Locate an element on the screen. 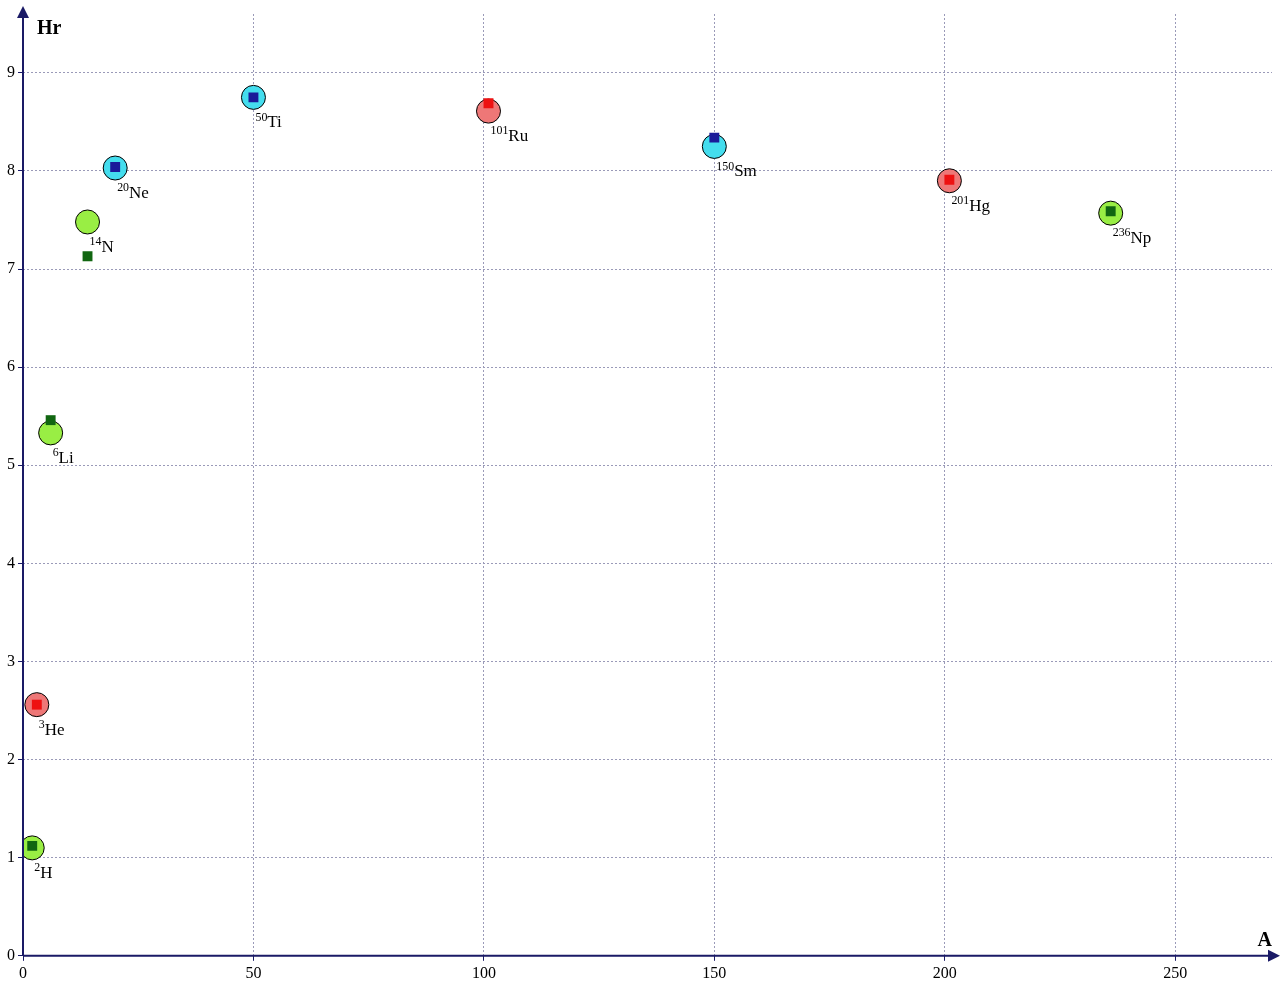 This screenshot has height=988, width=1288. y-tick-label: 6 is located at coordinates (11, 366).